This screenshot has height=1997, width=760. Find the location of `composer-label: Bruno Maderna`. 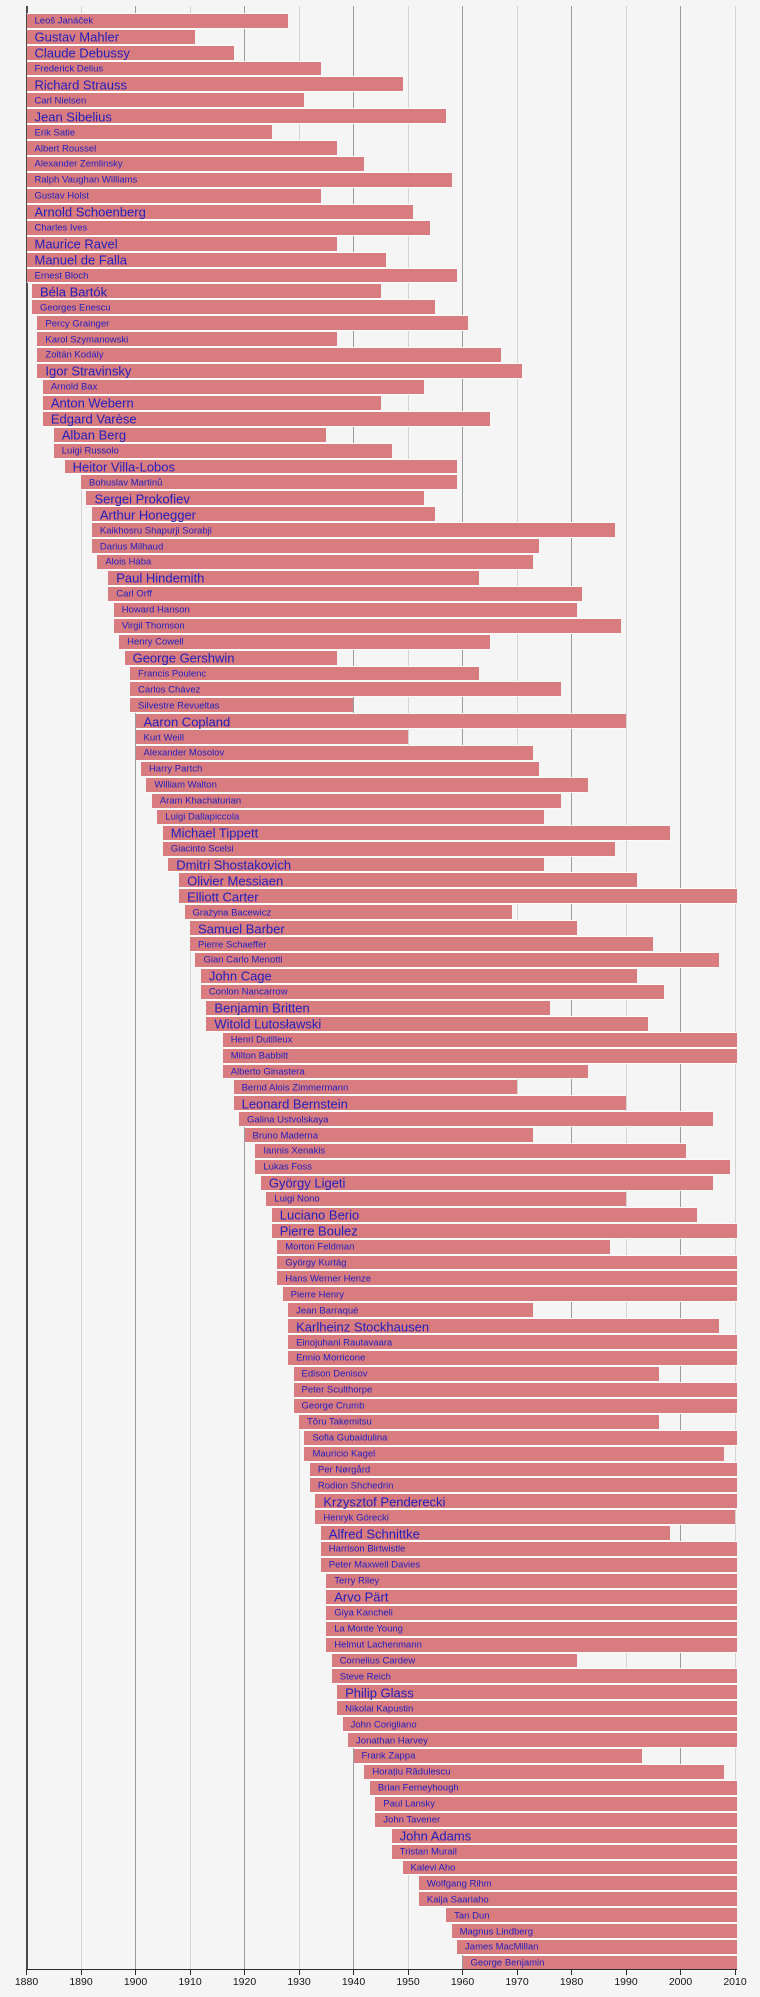

composer-label: Bruno Maderna is located at coordinates (285, 1135).